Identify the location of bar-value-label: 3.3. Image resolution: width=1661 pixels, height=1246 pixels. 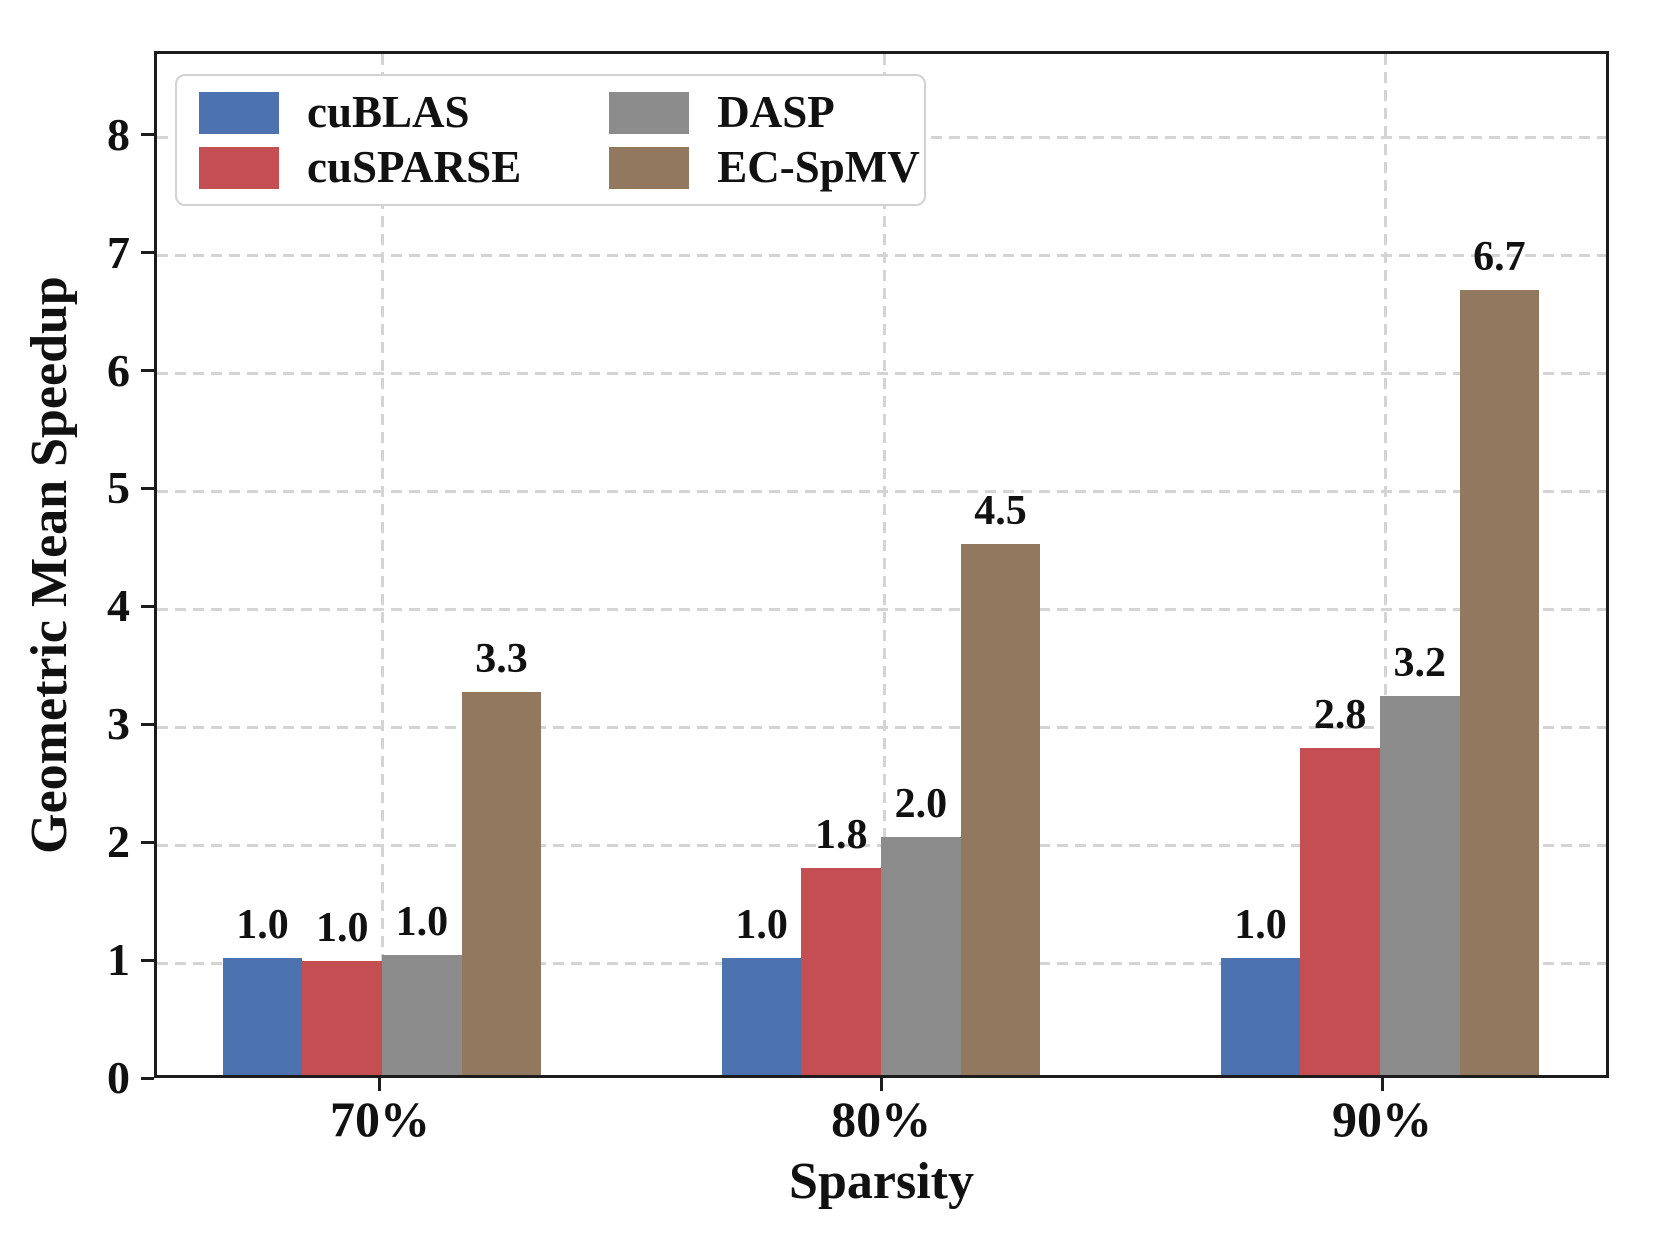
(501, 658).